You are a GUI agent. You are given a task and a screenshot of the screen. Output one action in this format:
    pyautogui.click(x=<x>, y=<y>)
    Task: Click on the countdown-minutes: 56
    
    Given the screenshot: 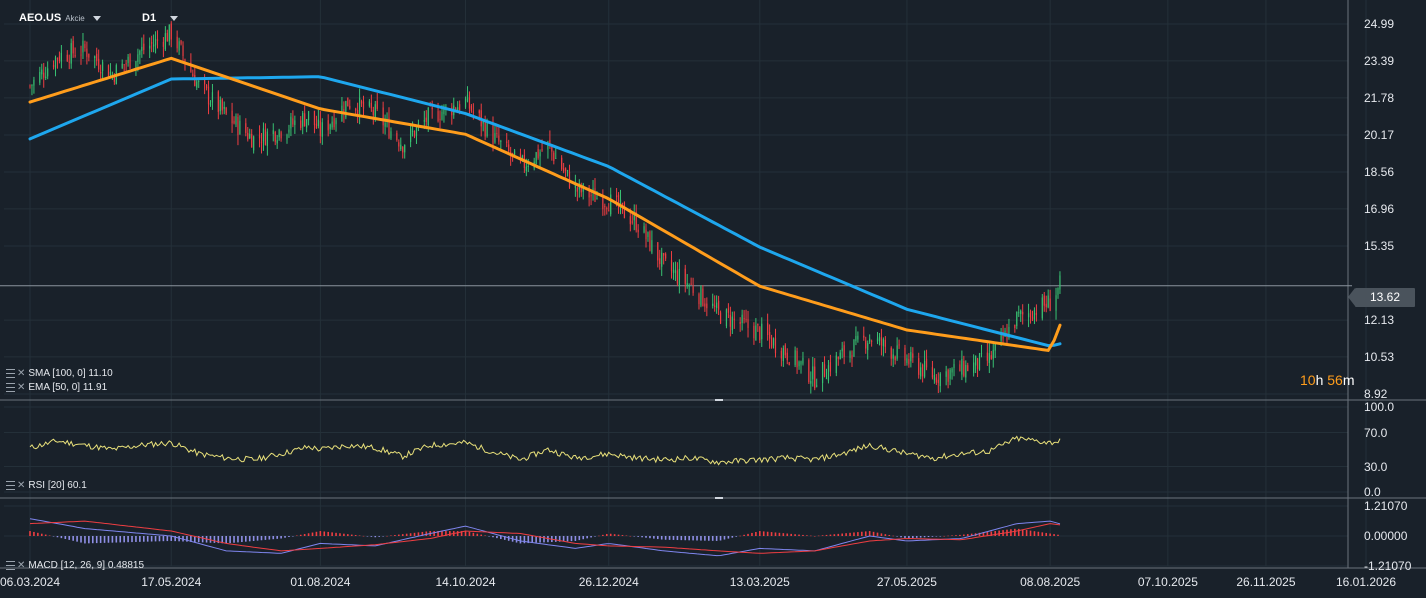 What is the action you would take?
    pyautogui.click(x=1335, y=380)
    